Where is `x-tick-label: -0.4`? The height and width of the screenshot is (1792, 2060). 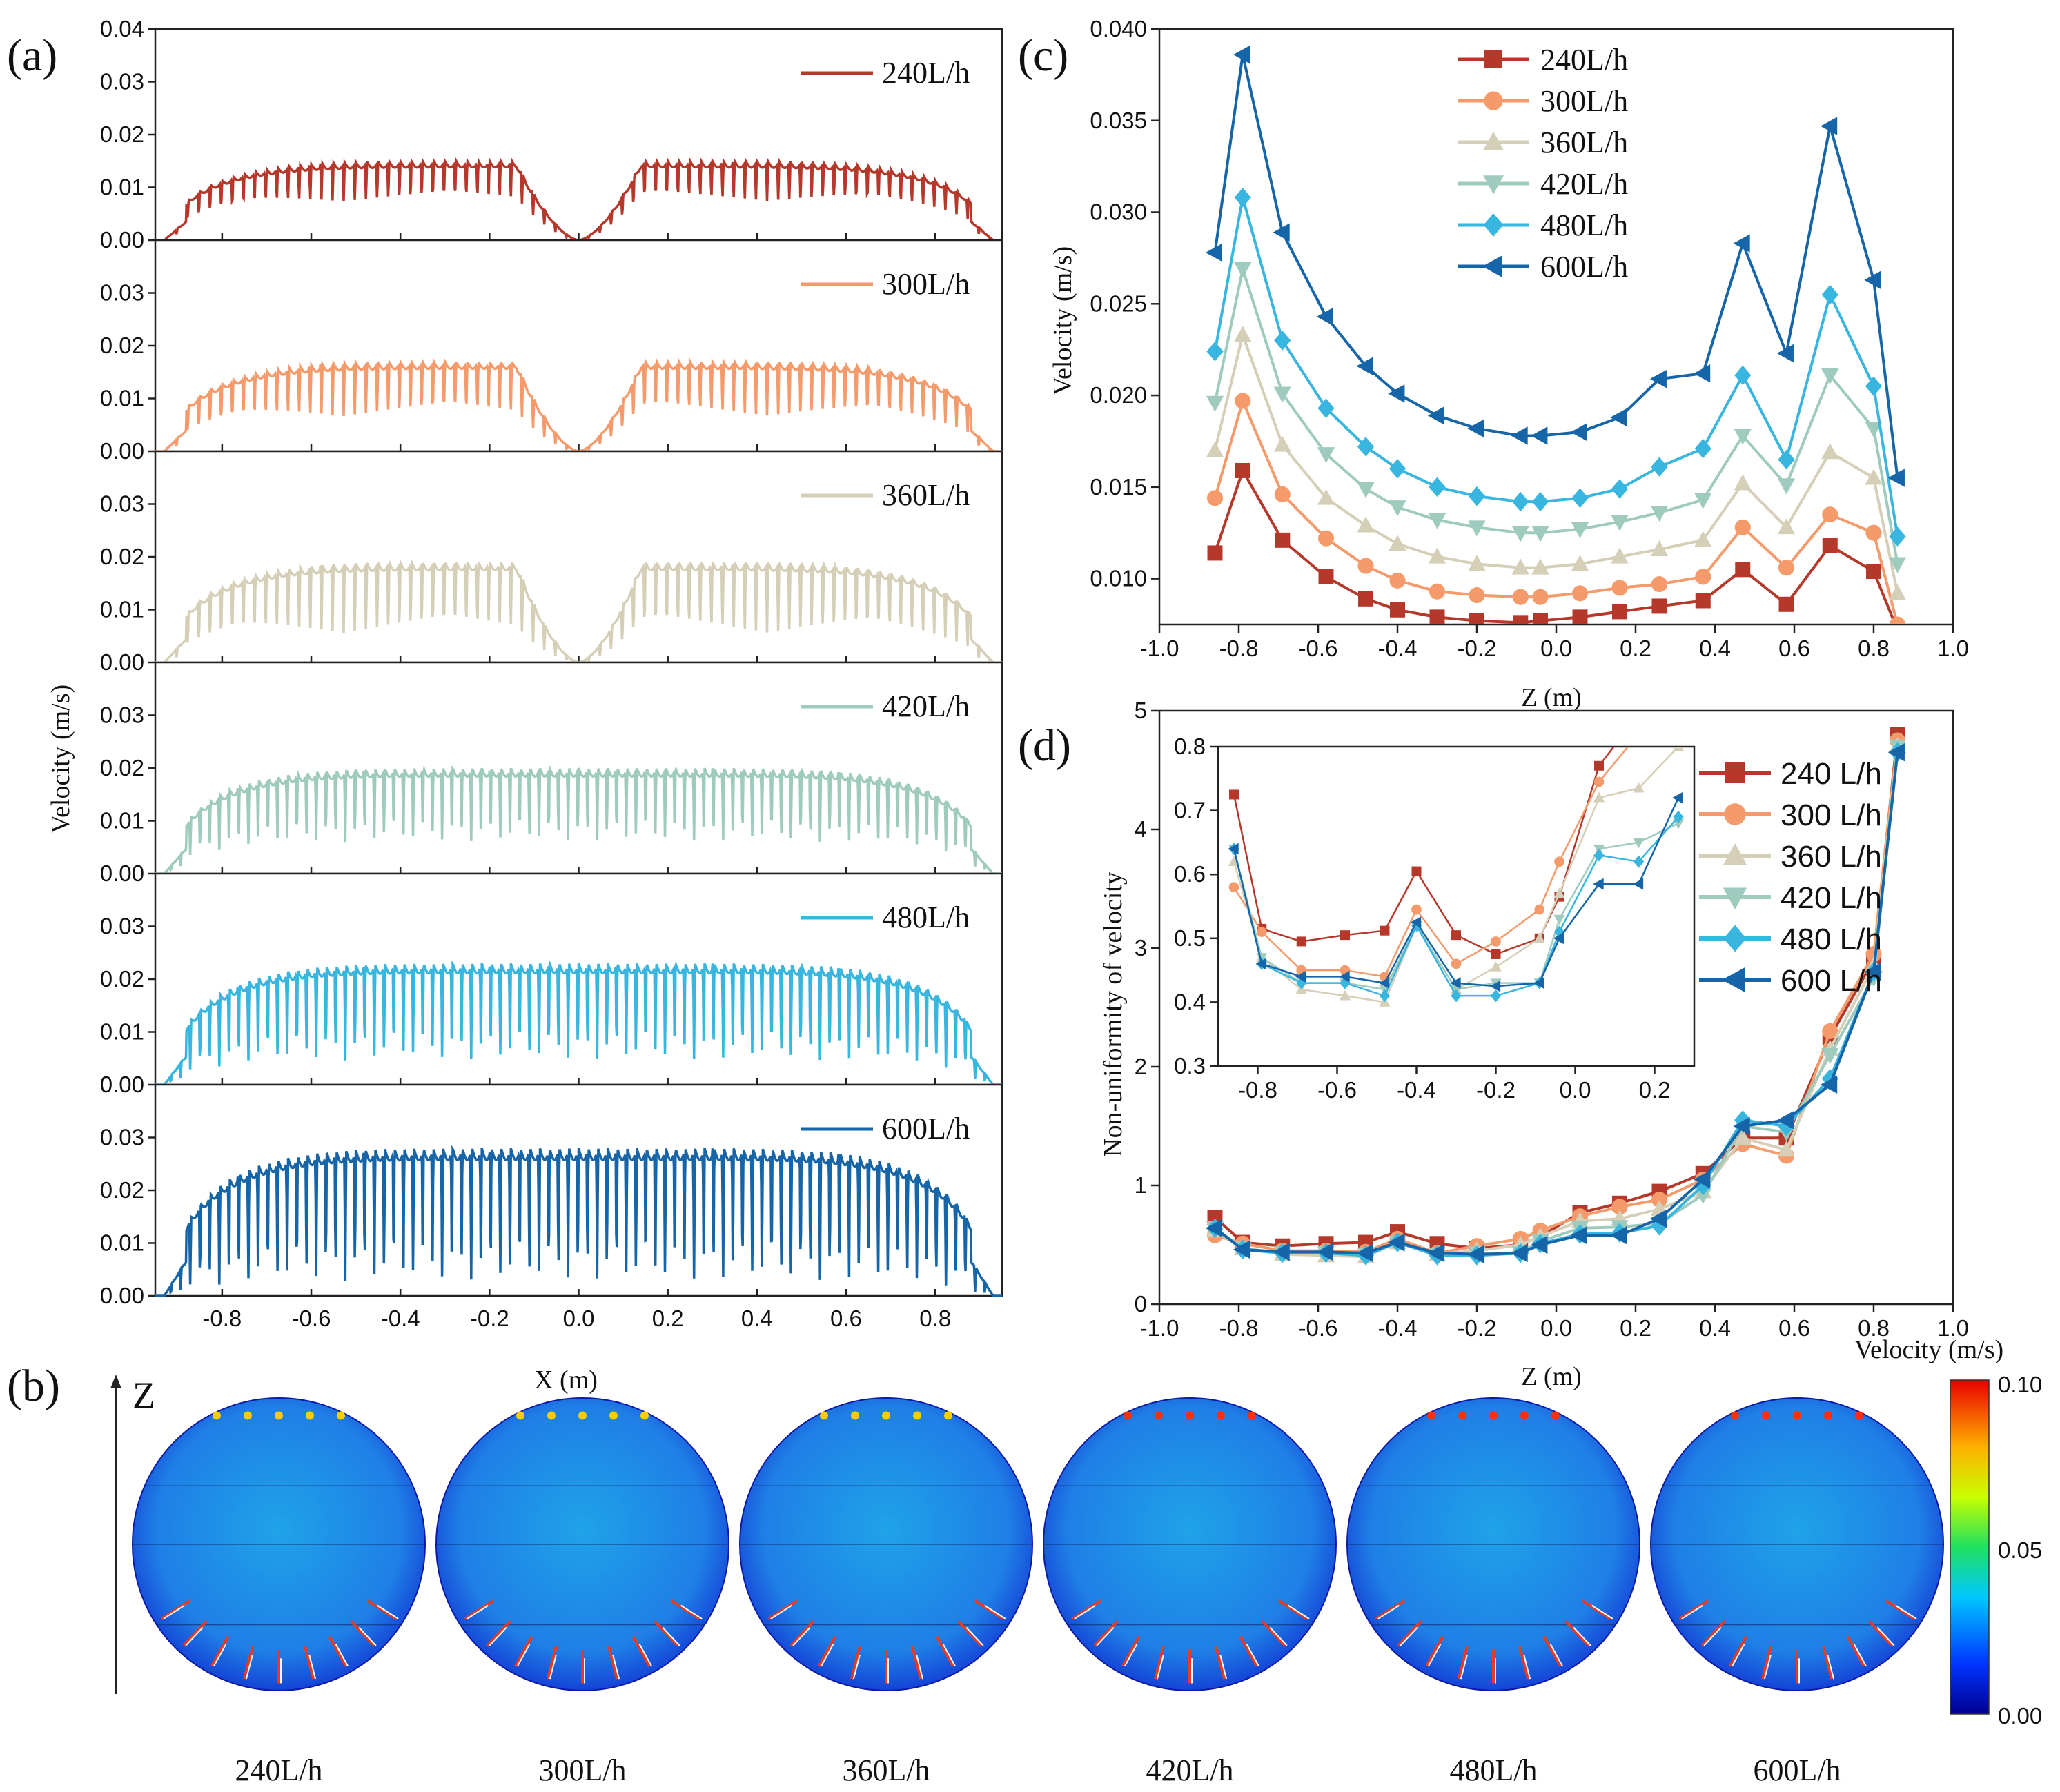
x-tick-label: -0.4 is located at coordinates (1398, 648).